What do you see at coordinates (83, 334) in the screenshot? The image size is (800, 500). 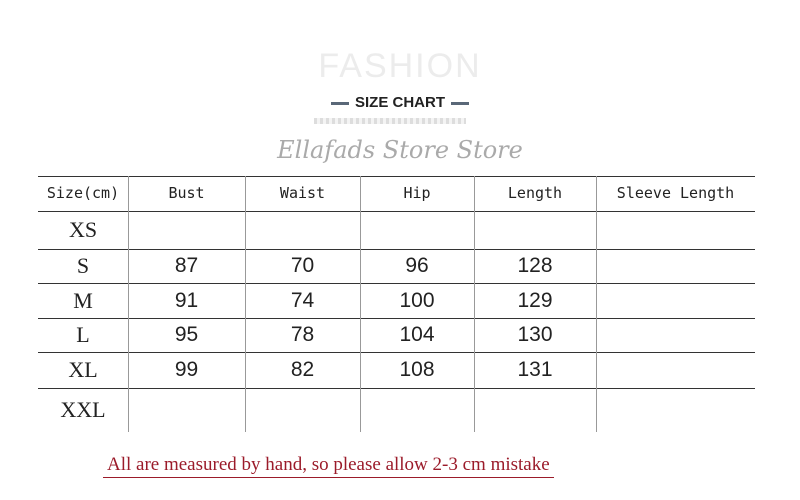 I see `size-label: L` at bounding box center [83, 334].